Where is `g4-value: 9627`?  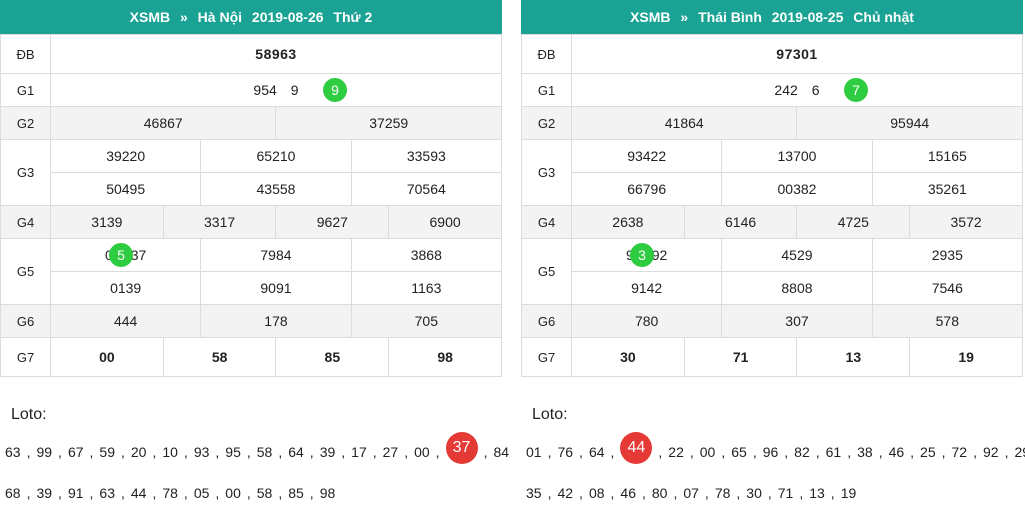
g4-value: 9627 is located at coordinates (332, 222).